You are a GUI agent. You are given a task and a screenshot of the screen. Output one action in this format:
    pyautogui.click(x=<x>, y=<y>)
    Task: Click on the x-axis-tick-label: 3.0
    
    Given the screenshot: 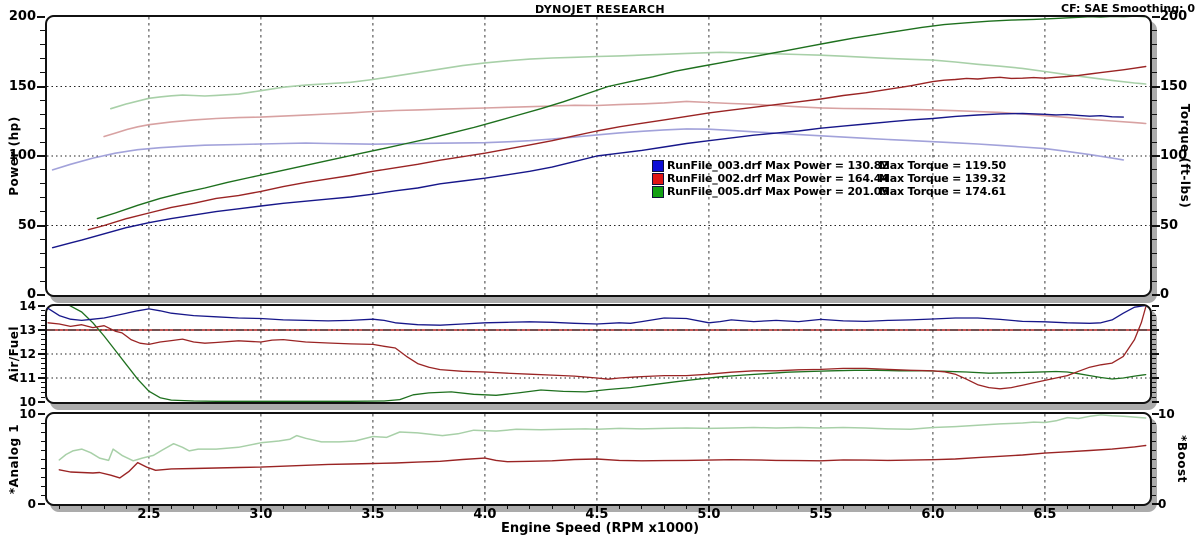 What is the action you would take?
    pyautogui.click(x=261, y=514)
    